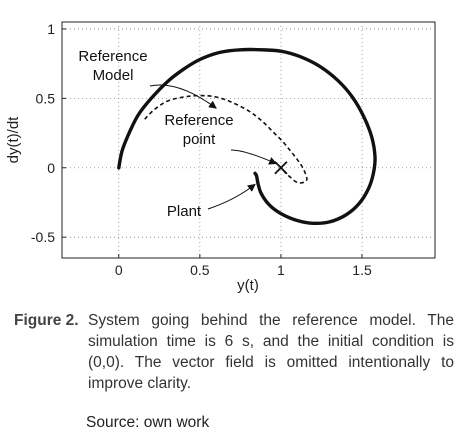 Image resolution: width=462 pixels, height=438 pixels. Describe the element at coordinates (113, 75) in the screenshot. I see `annotation-label: Model` at that location.